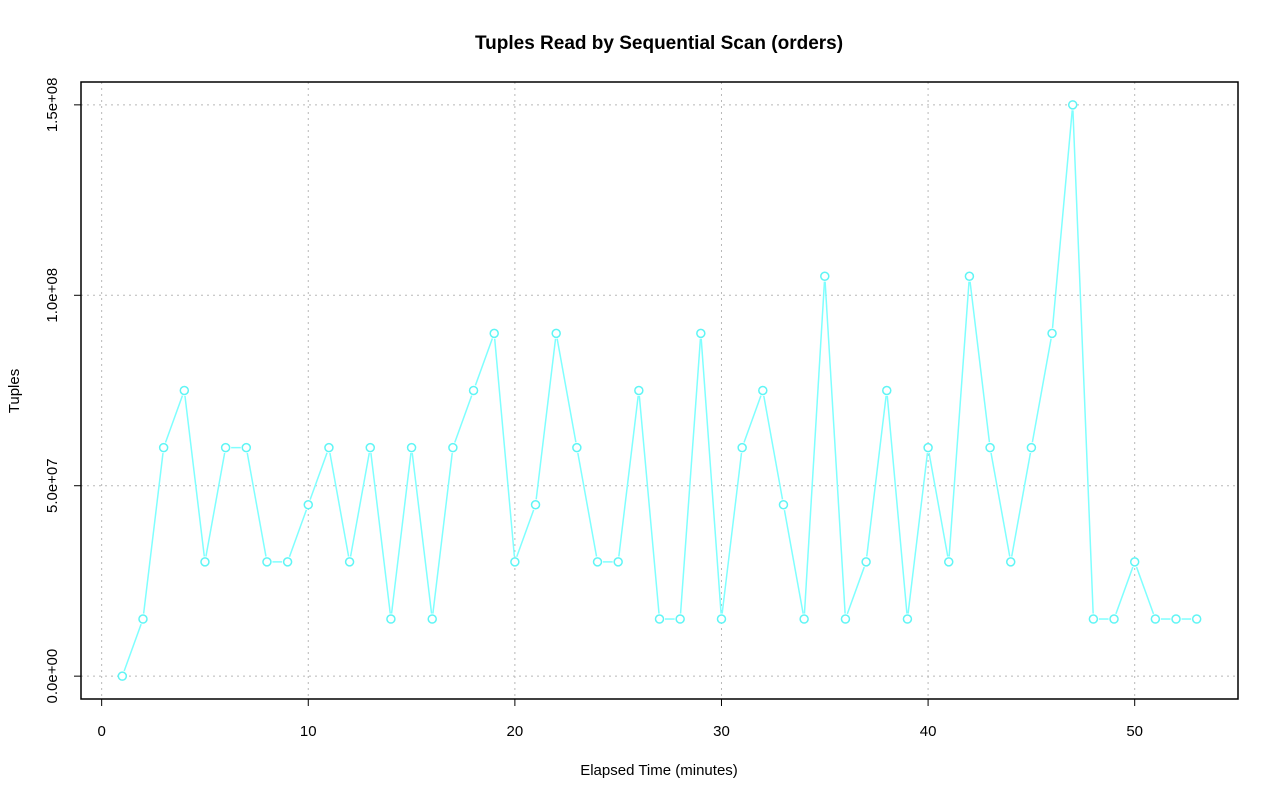 The height and width of the screenshot is (801, 1280). I want to click on x-tick-label: 30, so click(721, 731).